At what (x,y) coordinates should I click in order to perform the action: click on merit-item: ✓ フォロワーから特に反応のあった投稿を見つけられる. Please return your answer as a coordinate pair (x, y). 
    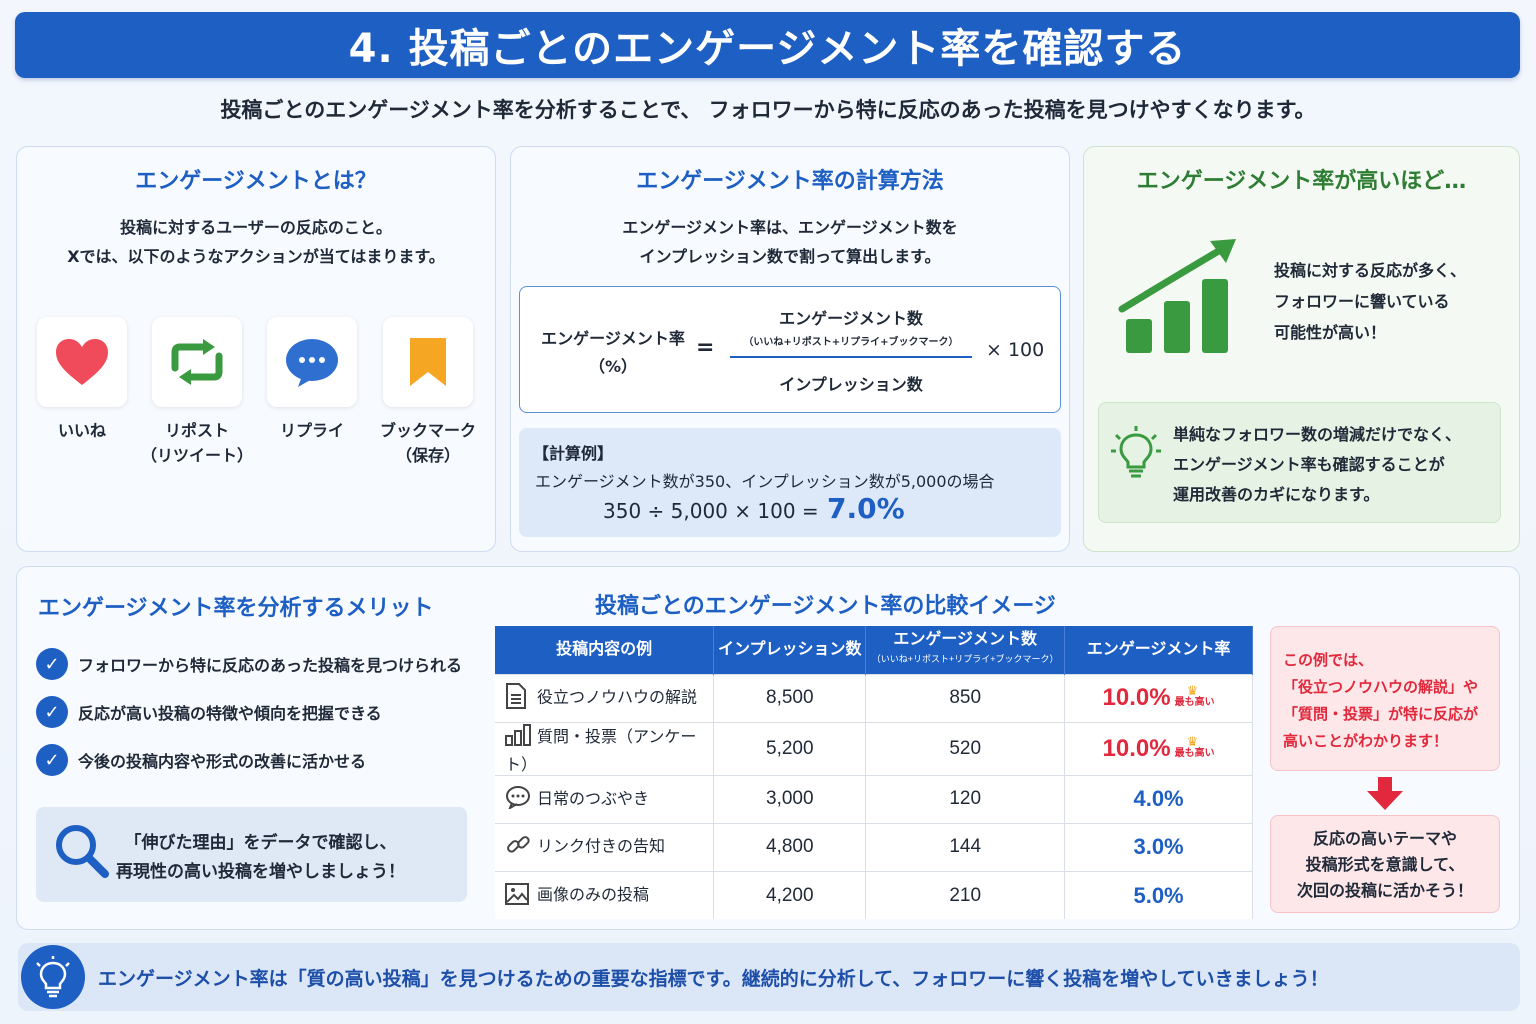
    Looking at the image, I should click on (249, 664).